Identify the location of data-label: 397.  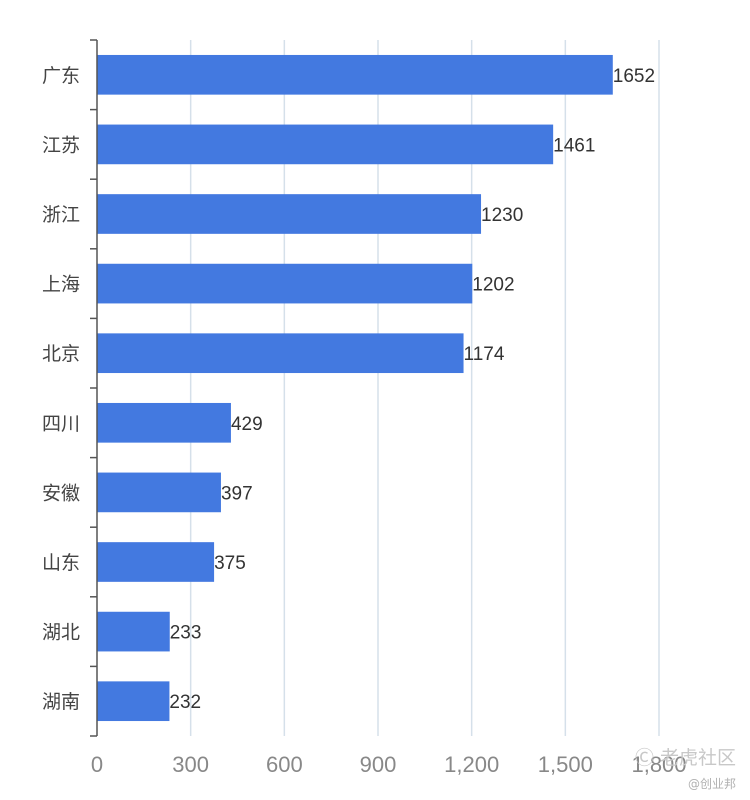
(237, 493).